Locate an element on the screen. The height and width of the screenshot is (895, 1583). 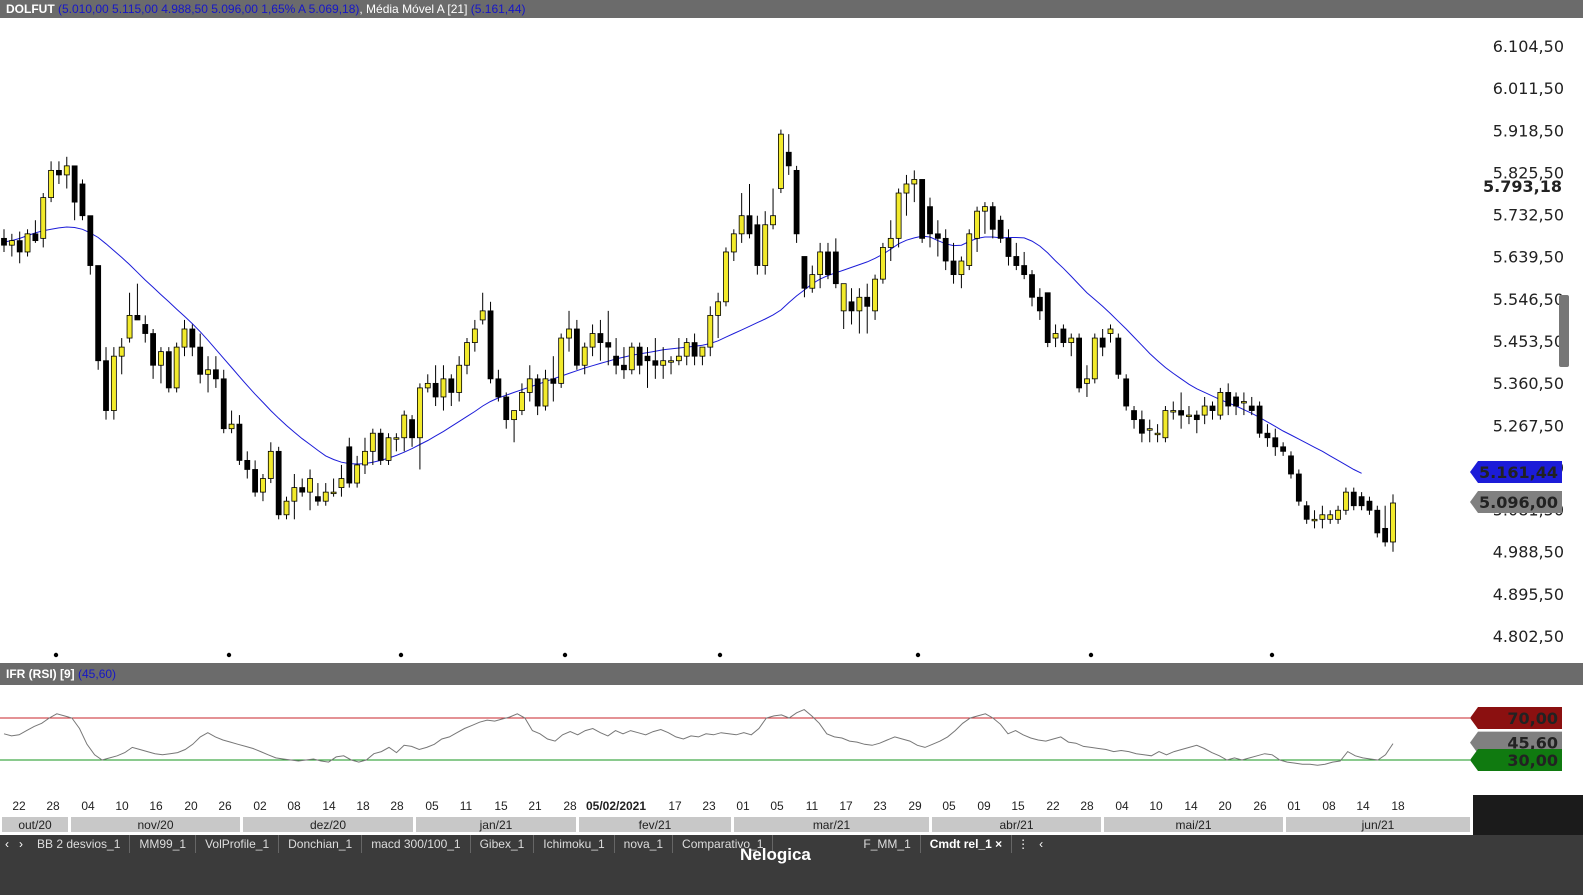
x-tick-label: 16 is located at coordinates (156, 806).